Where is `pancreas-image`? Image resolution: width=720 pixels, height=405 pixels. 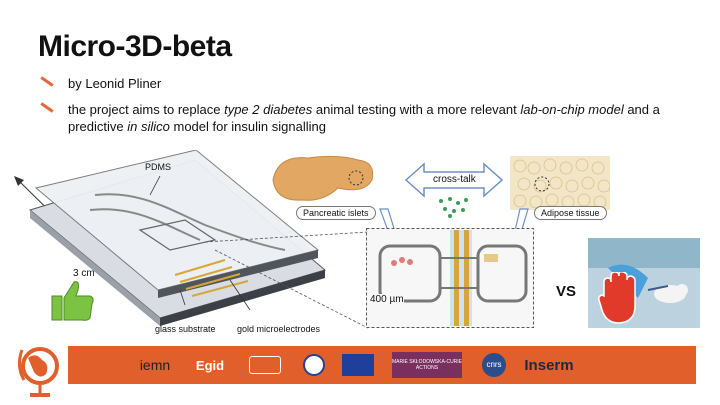
pancreas-image is located at coordinates (323, 178).